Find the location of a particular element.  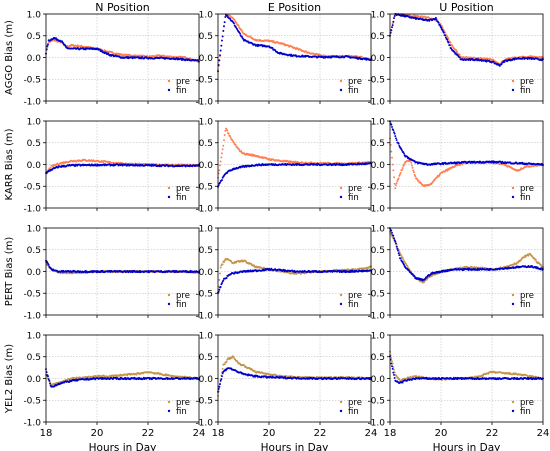

x-tick-label: 20 is located at coordinates (97, 433).